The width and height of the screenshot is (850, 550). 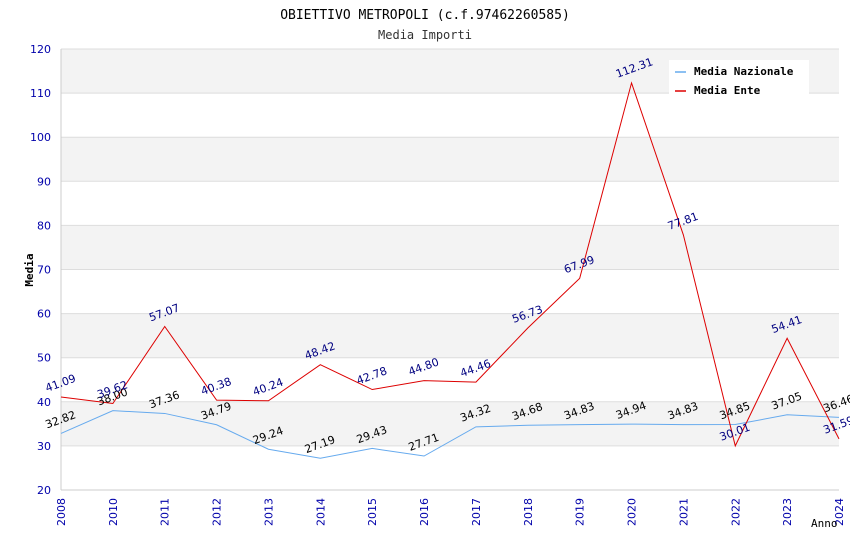 I want to click on x-tick-label: 2015, so click(x=372, y=512).